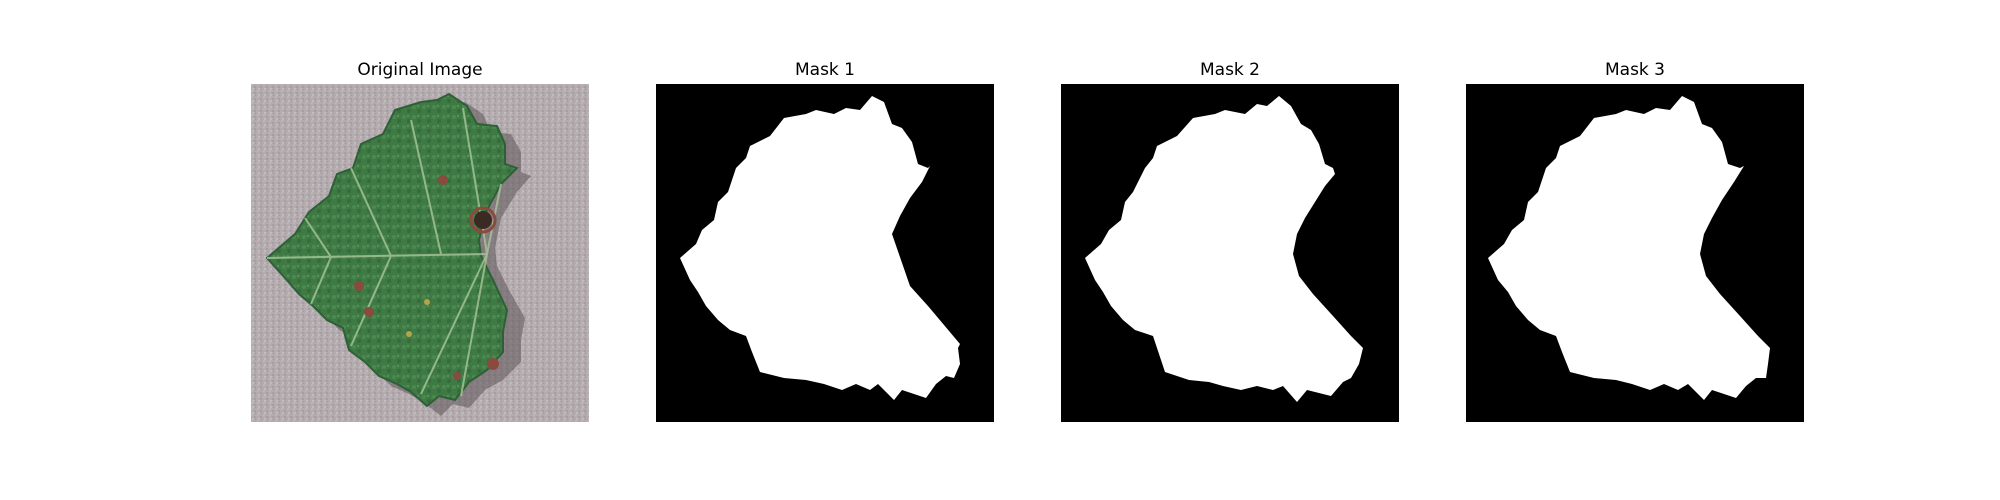 Image resolution: width=2000 pixels, height=500 pixels. I want to click on leaf-body, so click(392, 250).